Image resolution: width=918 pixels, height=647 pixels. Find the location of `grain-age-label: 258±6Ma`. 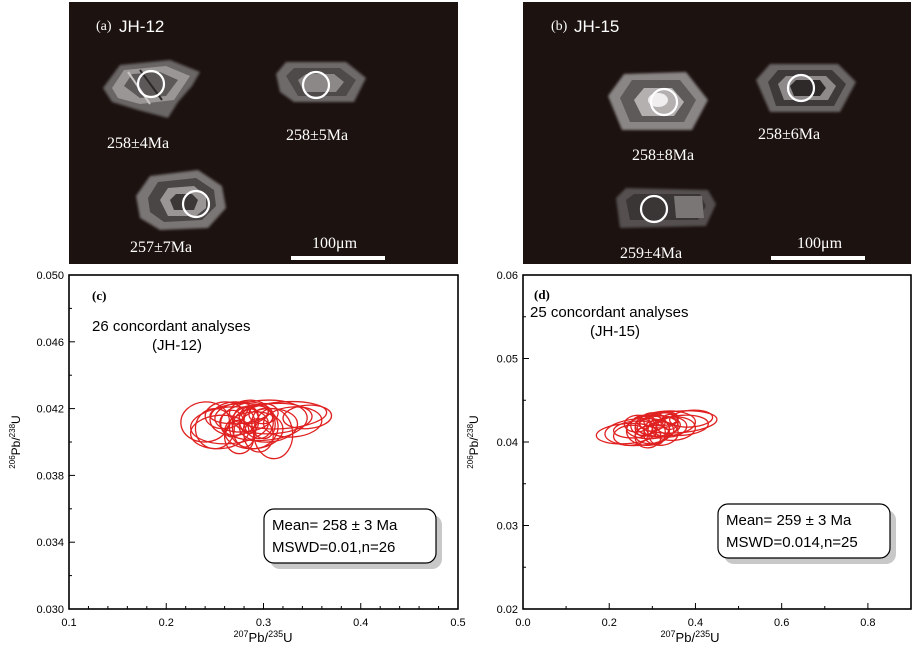

grain-age-label: 258±6Ma is located at coordinates (789, 134).